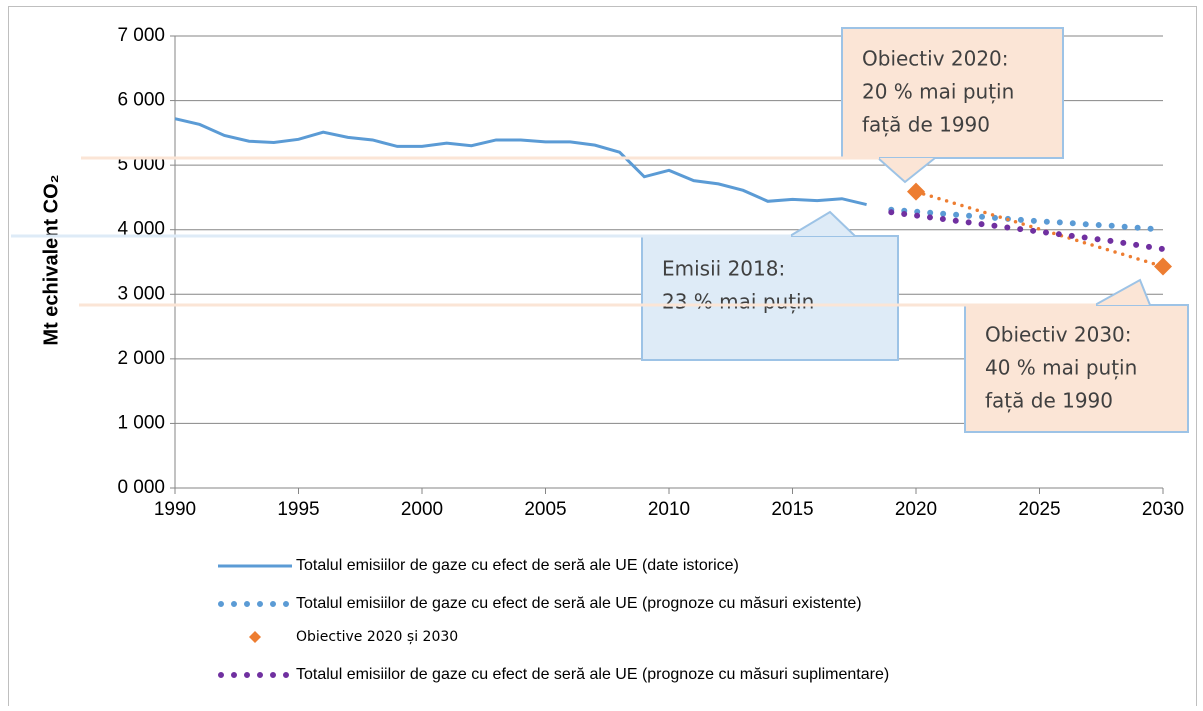 The width and height of the screenshot is (1203, 711). I want to click on y-tick-label: 7 000, so click(141, 35).